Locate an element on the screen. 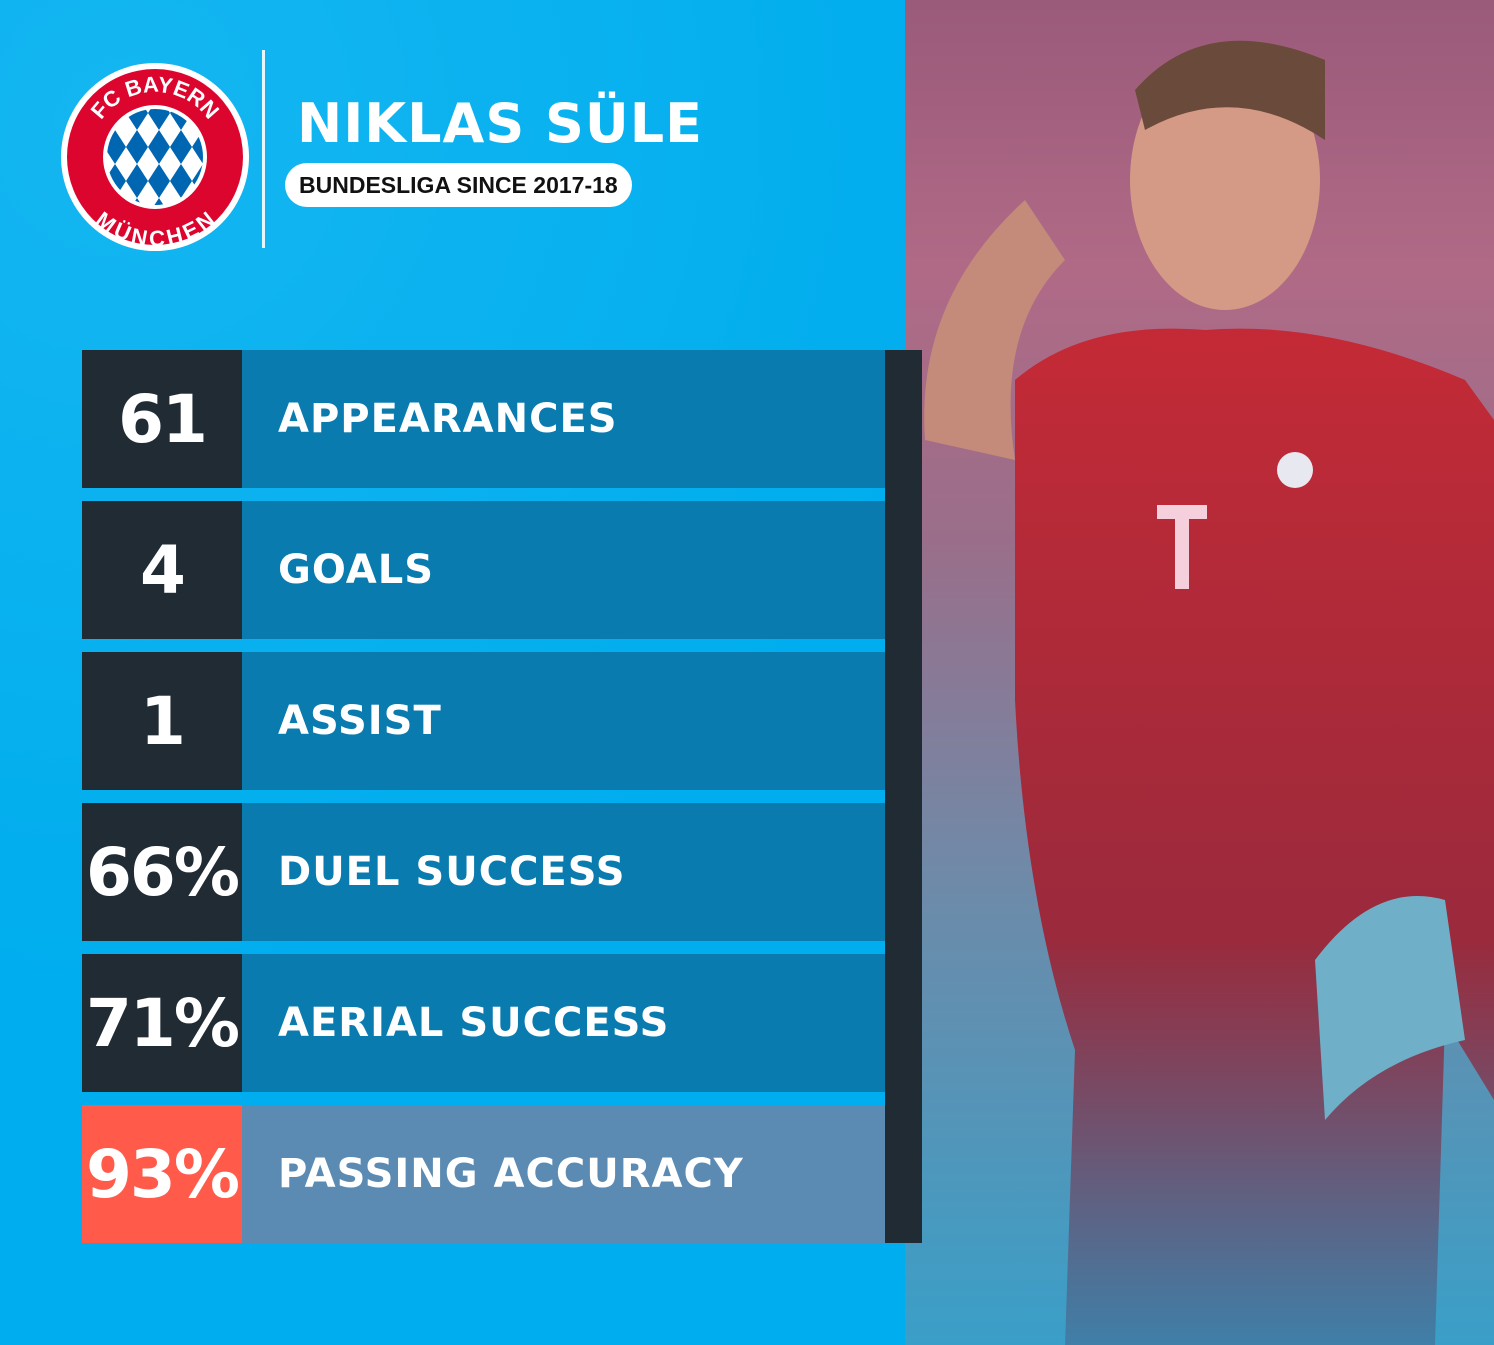 Image resolution: width=1494 pixels, height=1345 pixels. header-divider is located at coordinates (263, 149).